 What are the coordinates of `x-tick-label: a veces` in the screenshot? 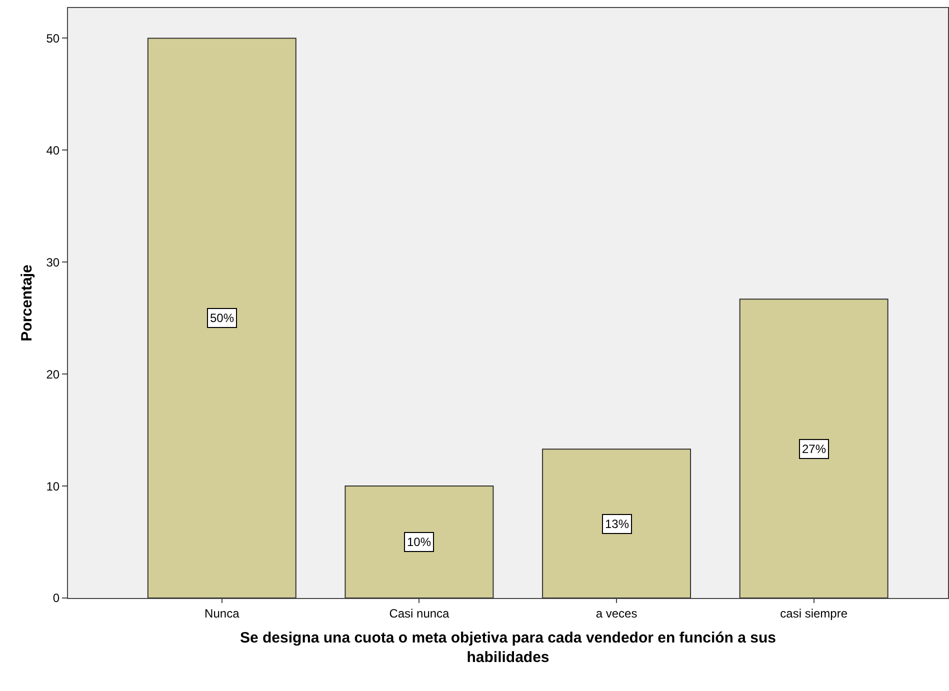 It's located at (617, 613).